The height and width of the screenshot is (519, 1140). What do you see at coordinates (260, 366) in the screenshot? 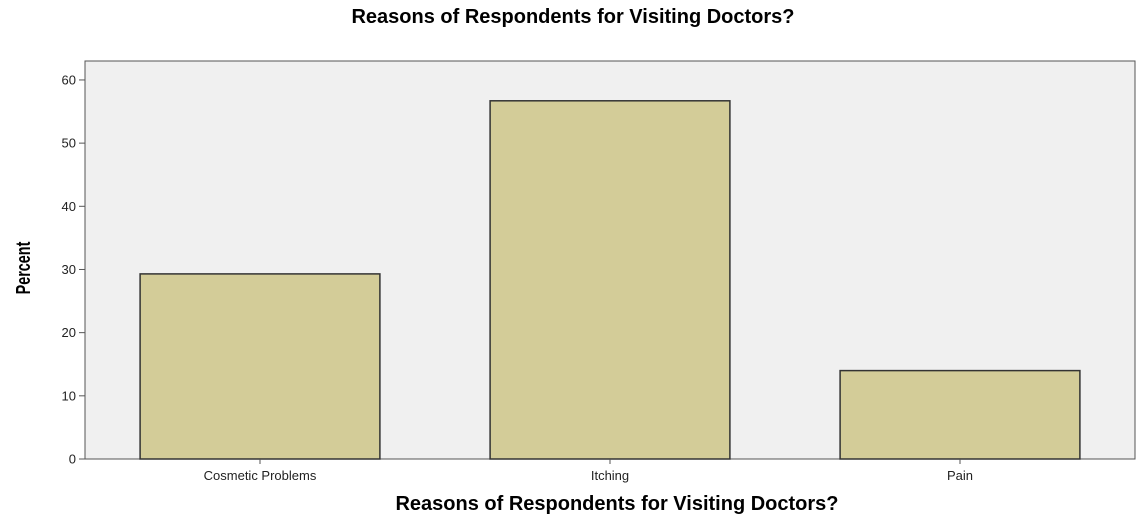
I see `bar-cosmetic-problems` at bounding box center [260, 366].